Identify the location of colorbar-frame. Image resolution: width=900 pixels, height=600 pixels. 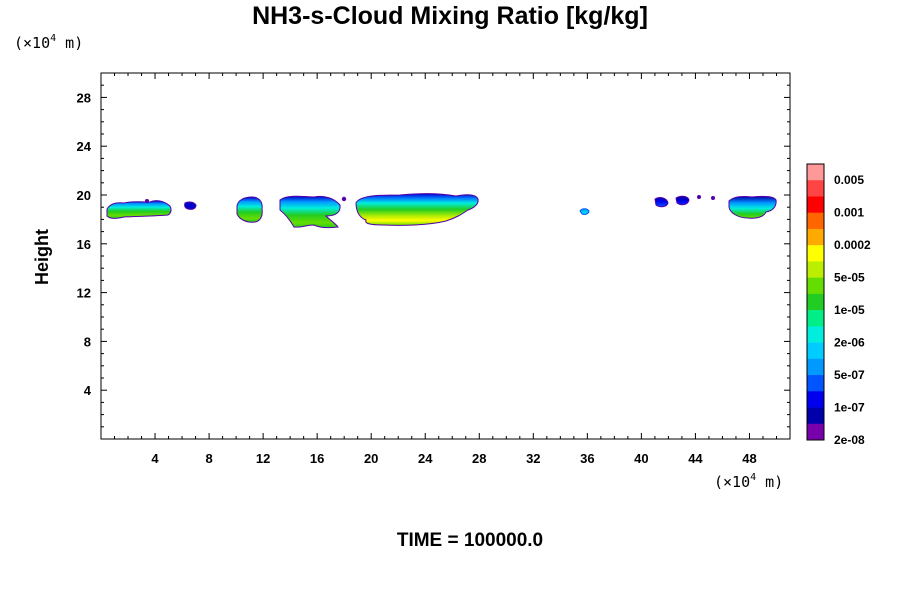
(815, 302).